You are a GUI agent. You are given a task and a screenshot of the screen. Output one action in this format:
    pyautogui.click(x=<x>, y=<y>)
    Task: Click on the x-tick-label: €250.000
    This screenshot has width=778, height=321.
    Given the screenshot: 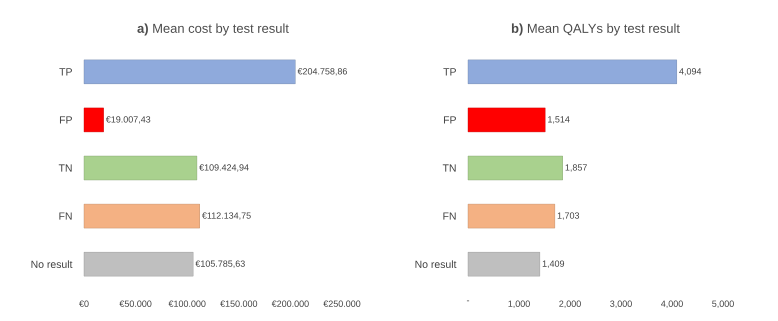 What is the action you would take?
    pyautogui.click(x=341, y=303)
    